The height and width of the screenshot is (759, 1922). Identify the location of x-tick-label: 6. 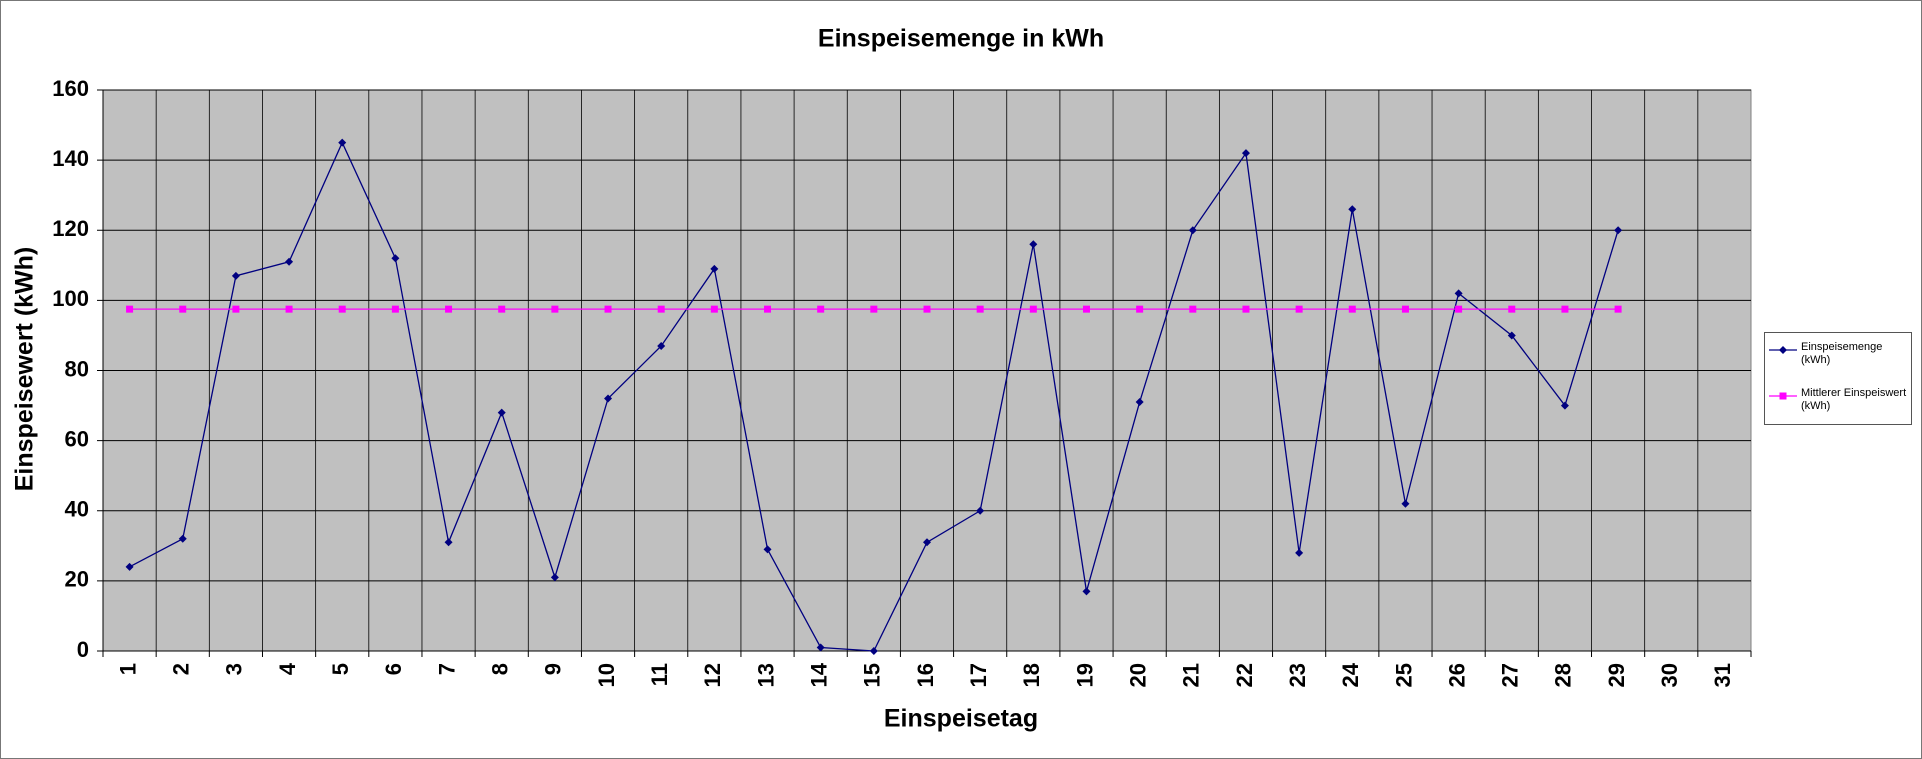
(393, 669).